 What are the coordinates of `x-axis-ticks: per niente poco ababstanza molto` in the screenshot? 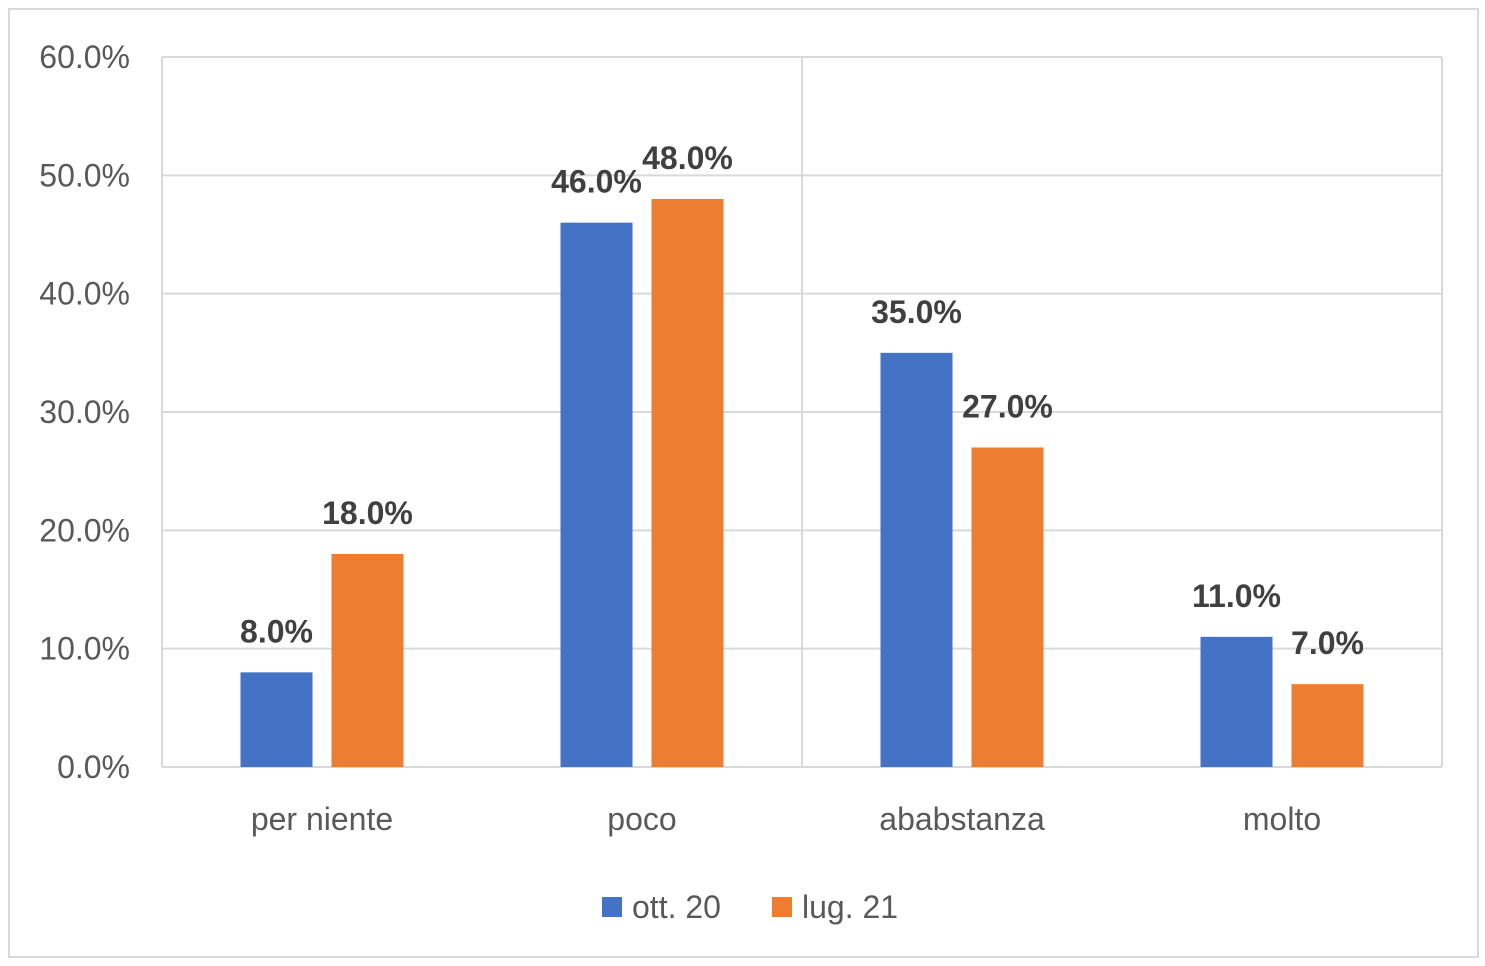 It's located at (786, 819).